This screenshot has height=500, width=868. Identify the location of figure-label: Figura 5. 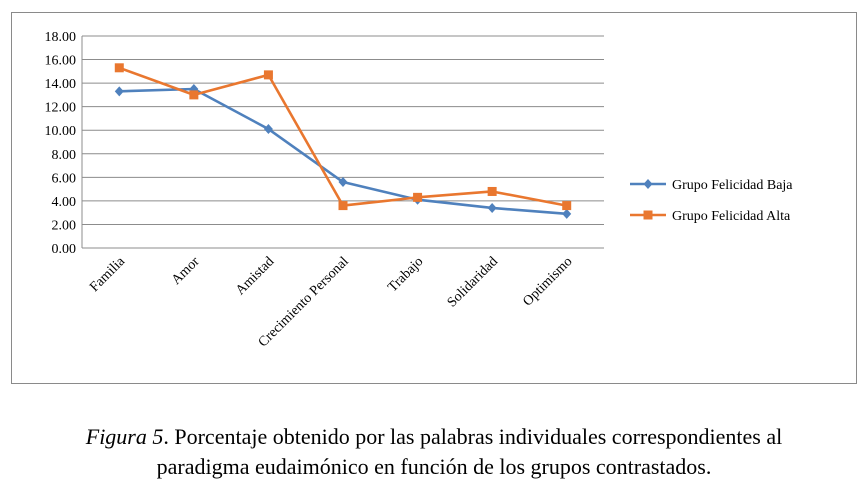
(124, 436).